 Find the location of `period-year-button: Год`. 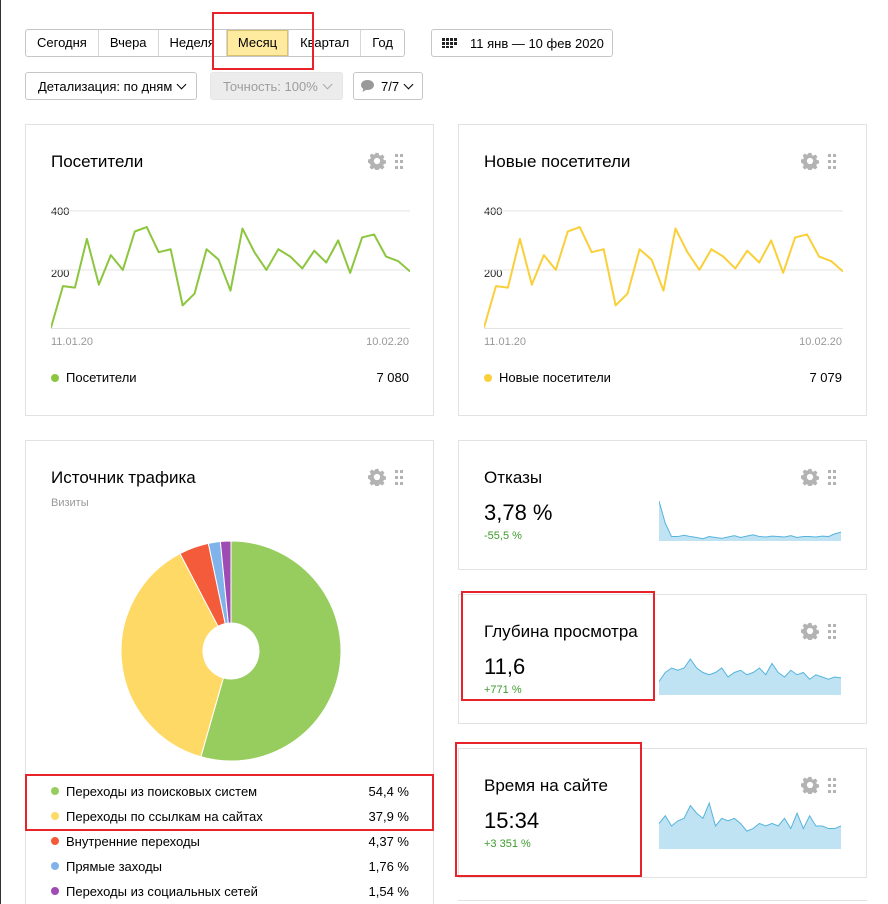

period-year-button: Год is located at coordinates (382, 42).